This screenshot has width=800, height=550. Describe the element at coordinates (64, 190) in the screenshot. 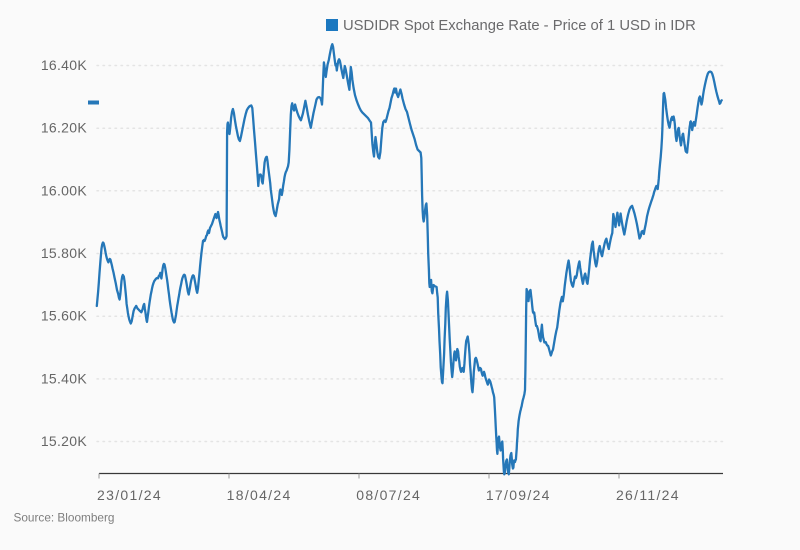

I see `svg-text: 16.00K` at that location.